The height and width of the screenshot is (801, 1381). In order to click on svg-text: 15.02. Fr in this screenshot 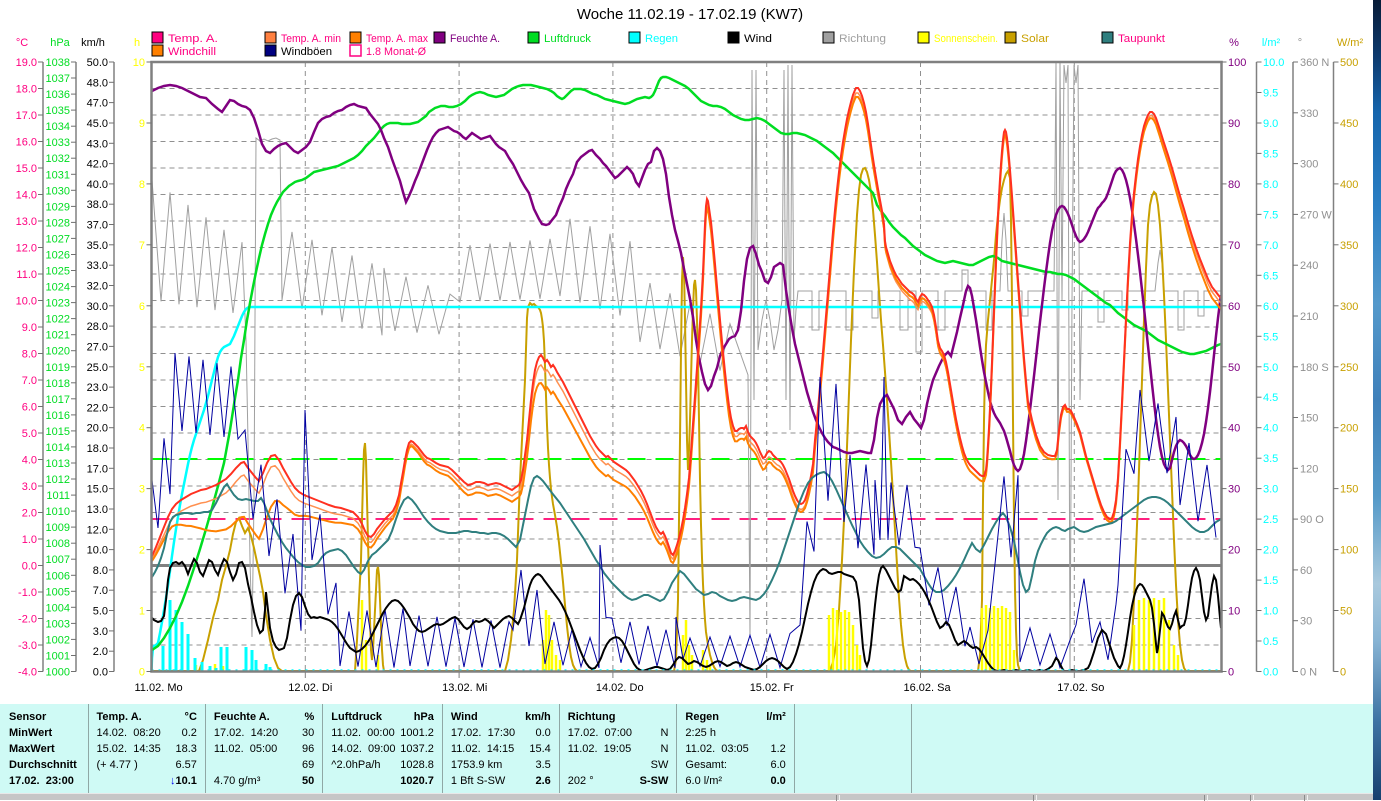, I will do `click(772, 688)`.